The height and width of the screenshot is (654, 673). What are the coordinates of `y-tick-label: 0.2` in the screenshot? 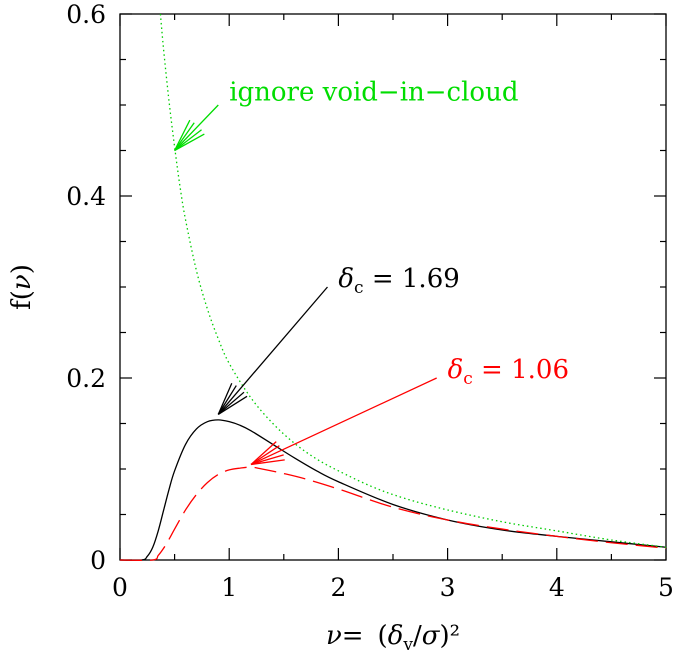 It's located at (86, 378).